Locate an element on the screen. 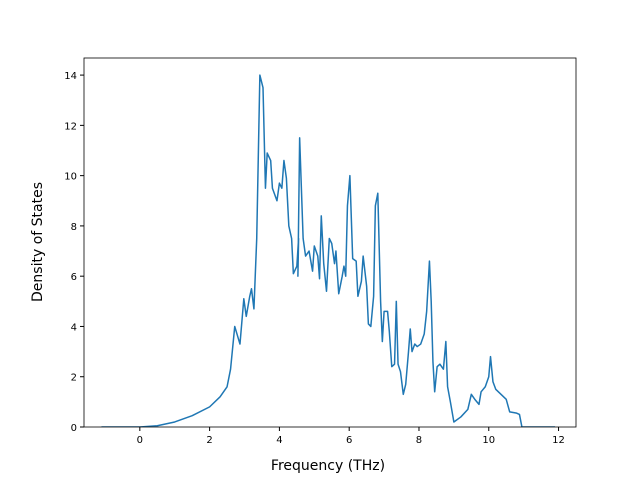 Image resolution: width=640 pixels, height=480 pixels. x-tick-label: 6 is located at coordinates (349, 440).